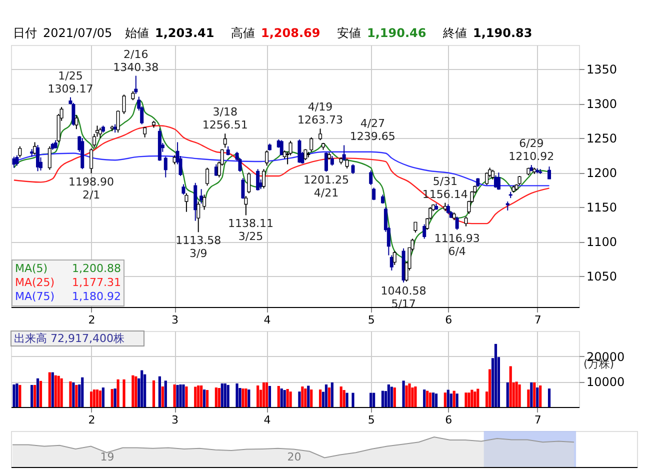 This screenshot has height=470, width=653. Describe the element at coordinates (602, 276) in the screenshot. I see `y-tick-label: 1050` at that location.